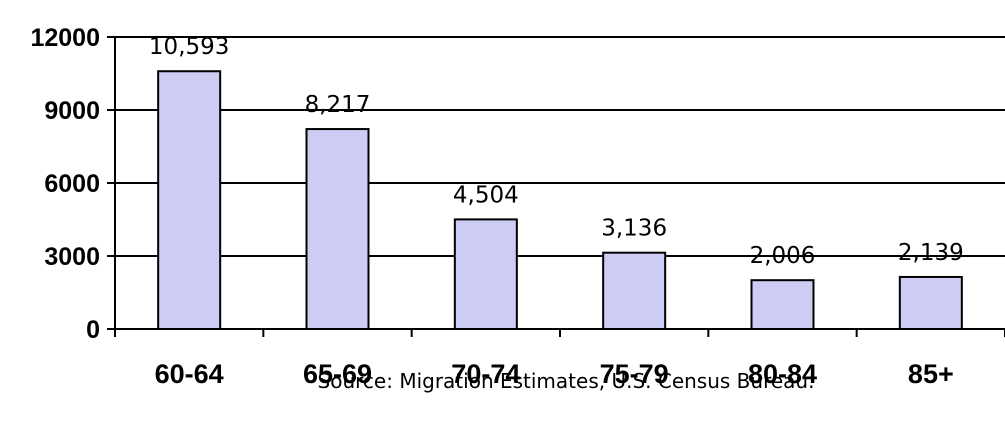  What do you see at coordinates (782, 374) in the screenshot?
I see `x-tick-label: 80-84` at bounding box center [782, 374].